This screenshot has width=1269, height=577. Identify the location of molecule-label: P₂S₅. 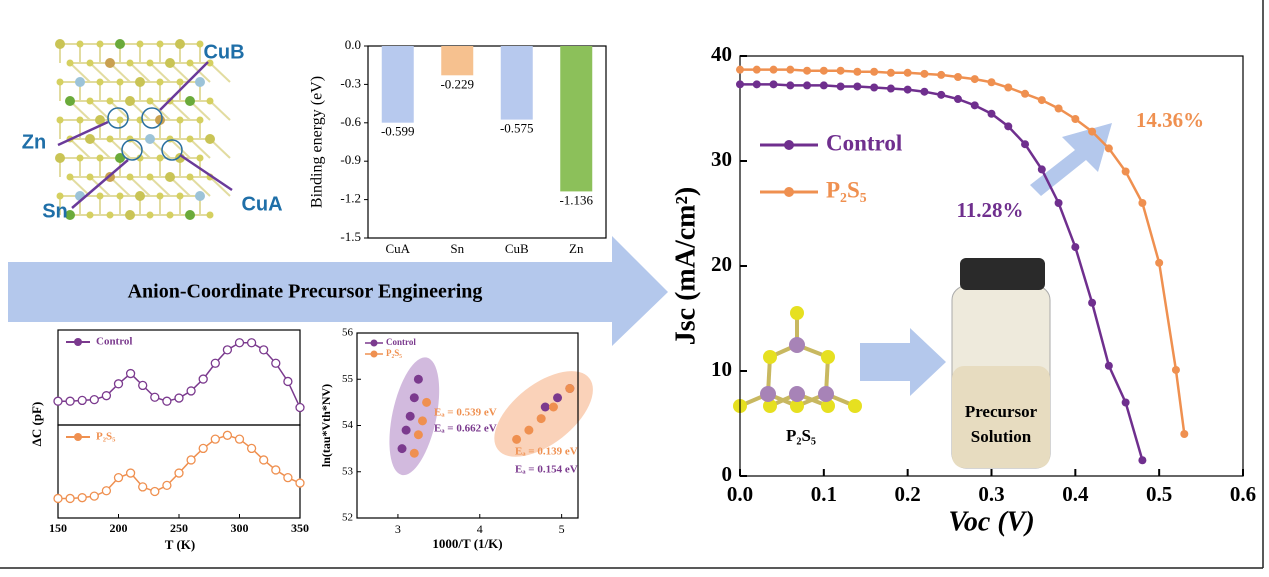
(801, 435).